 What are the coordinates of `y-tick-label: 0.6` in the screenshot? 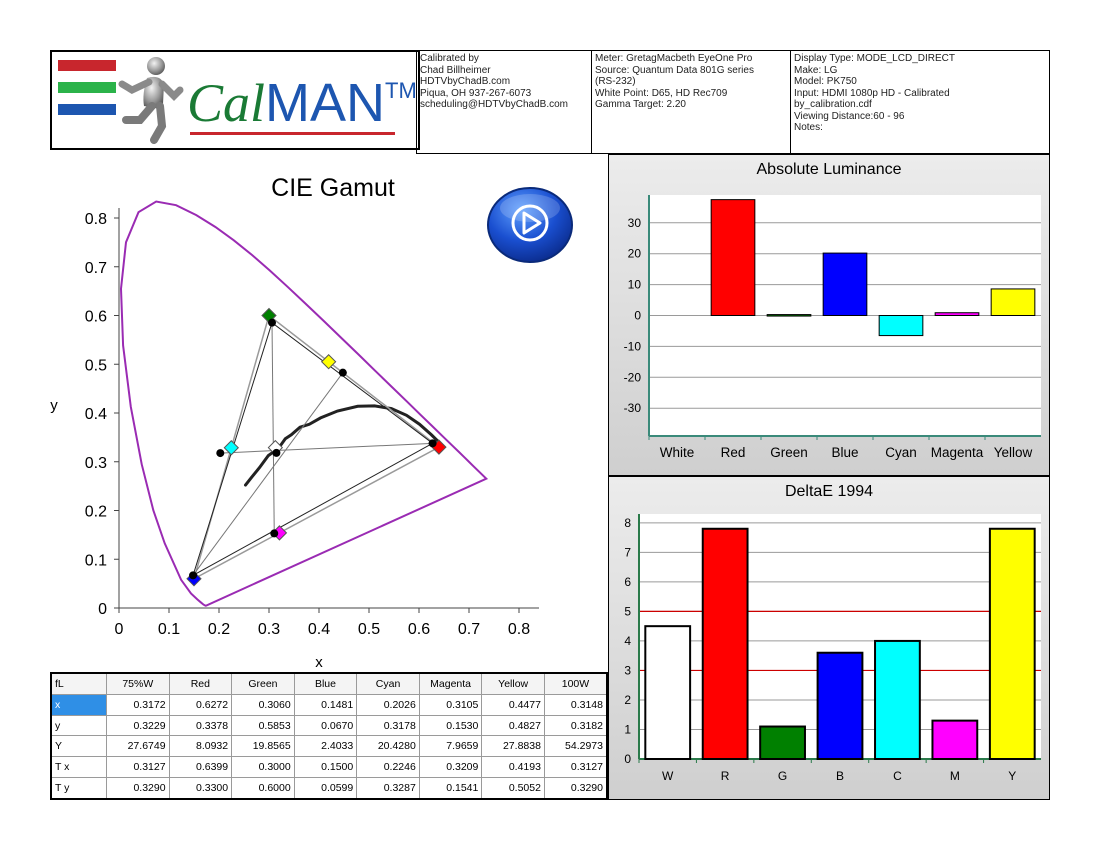 It's located at (96, 317).